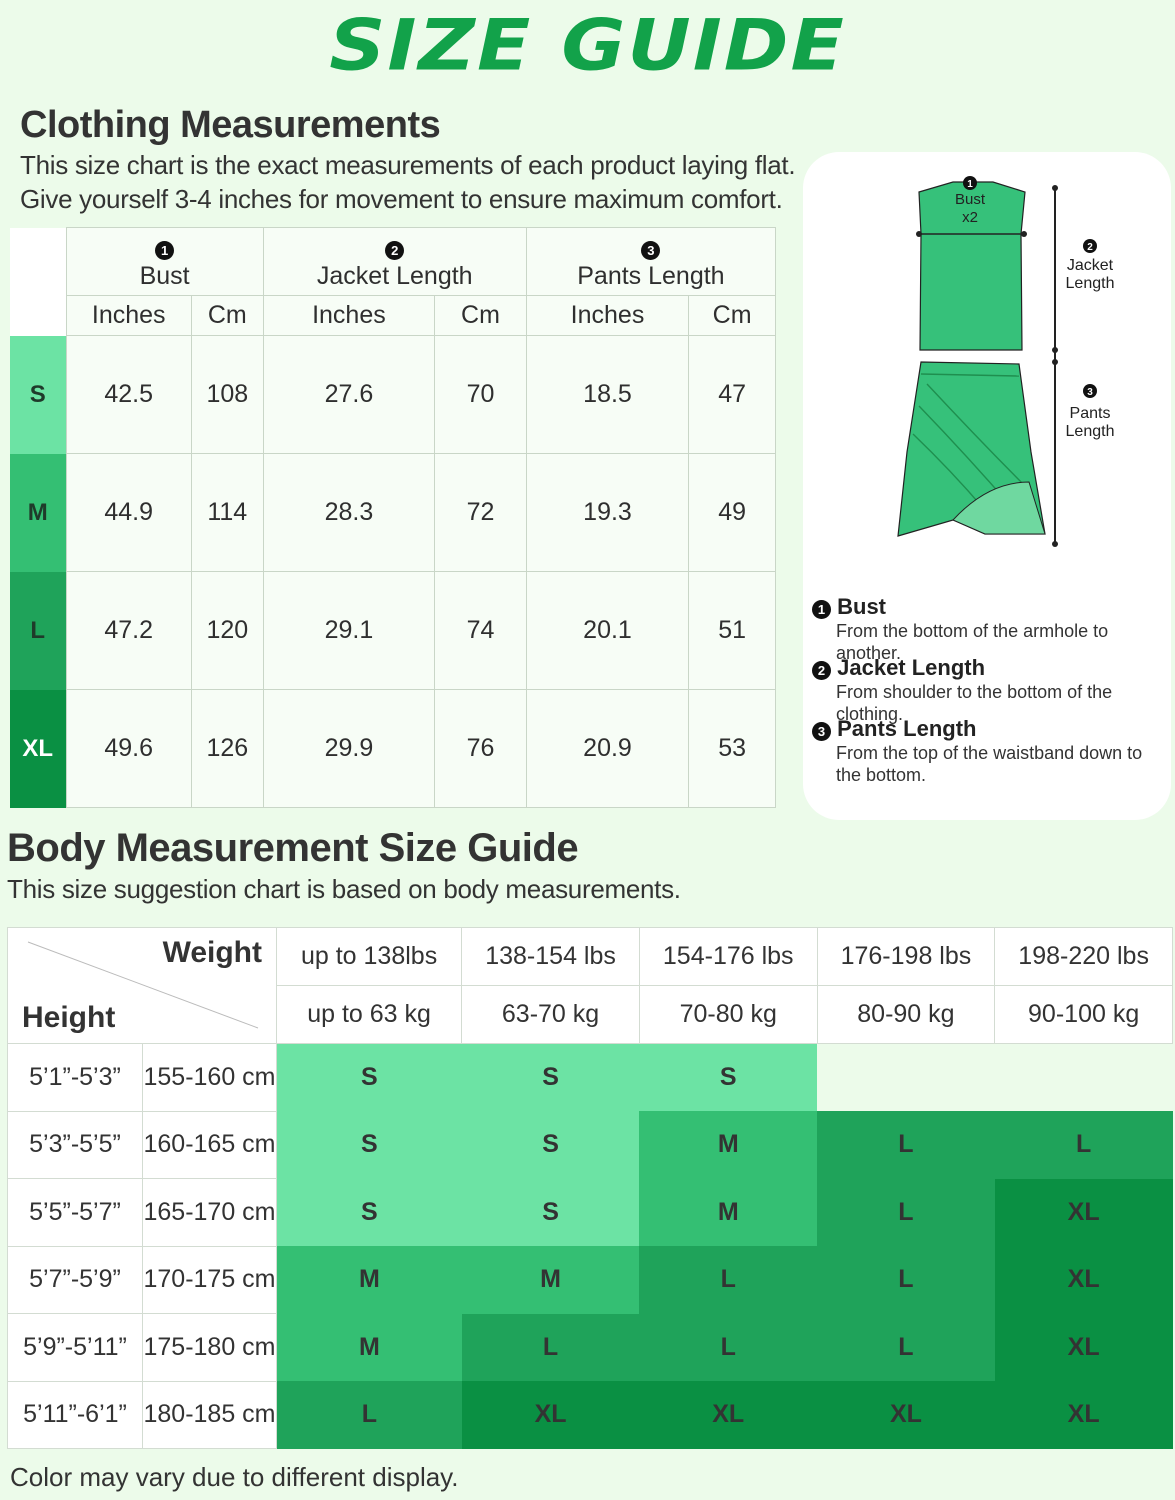 The width and height of the screenshot is (1175, 1500). What do you see at coordinates (128, 394) in the screenshot?
I see `table-cell: 42.5` at bounding box center [128, 394].